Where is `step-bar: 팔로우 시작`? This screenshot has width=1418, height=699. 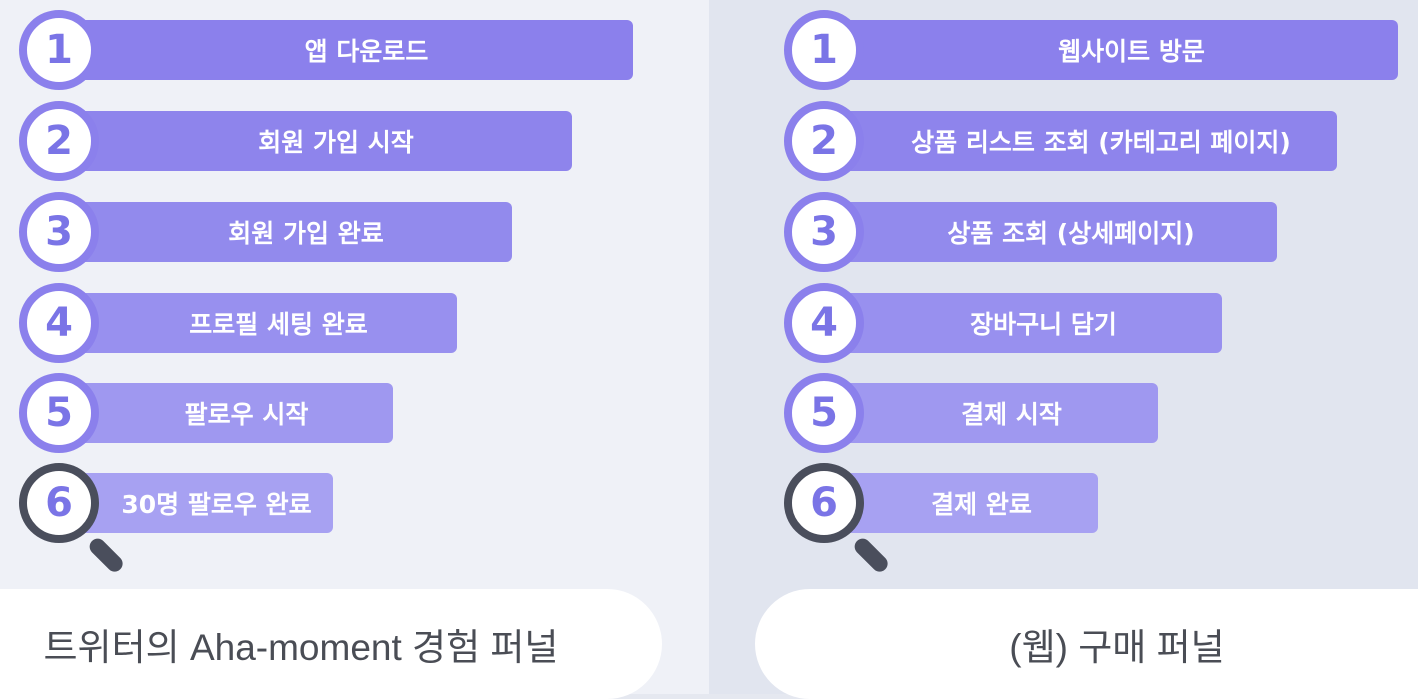
step-bar: 팔로우 시작 is located at coordinates (226, 413).